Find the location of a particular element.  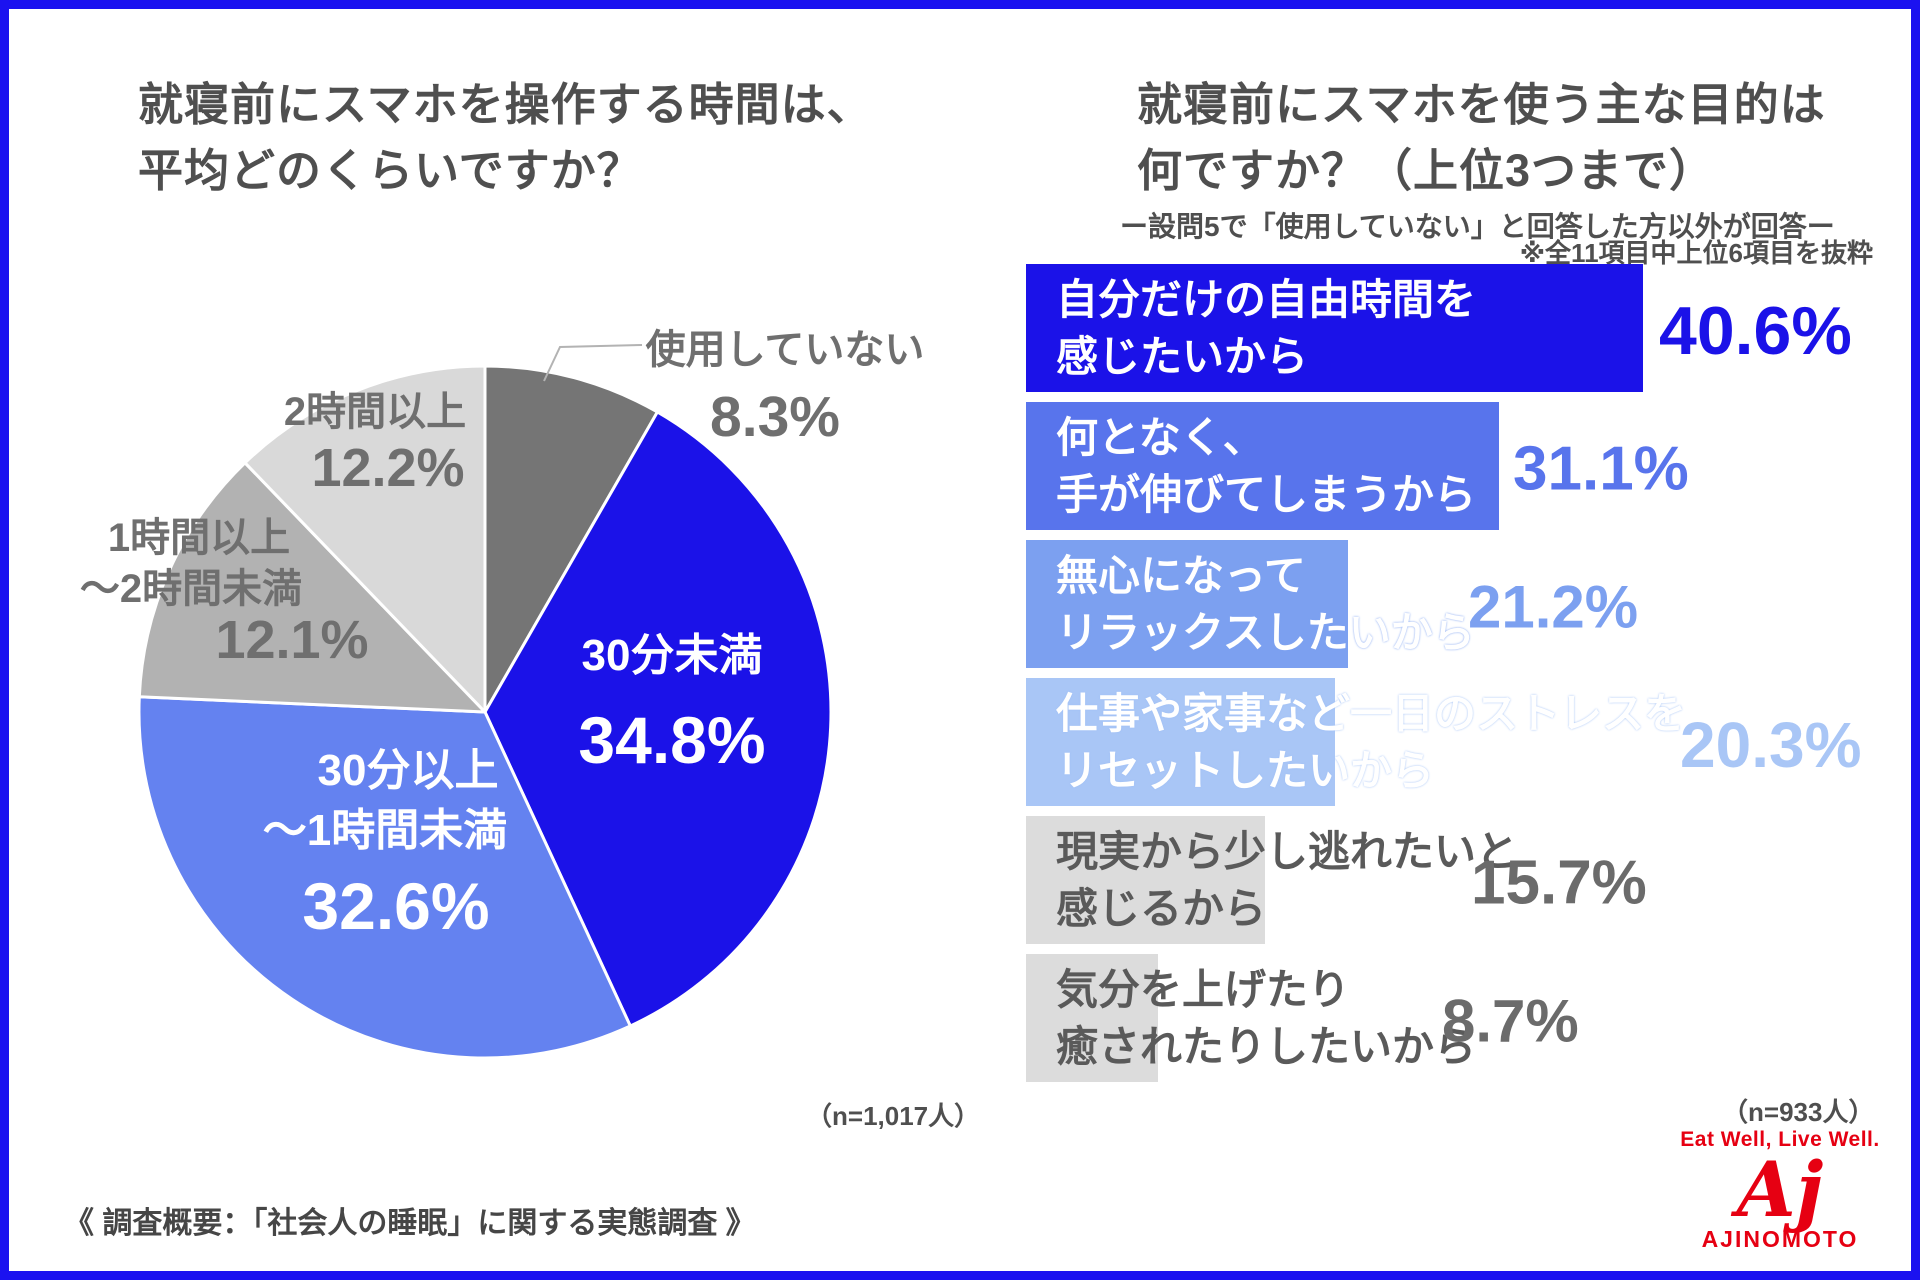

bar-label-0-line1: 感じたいから is located at coordinates (1182, 356).